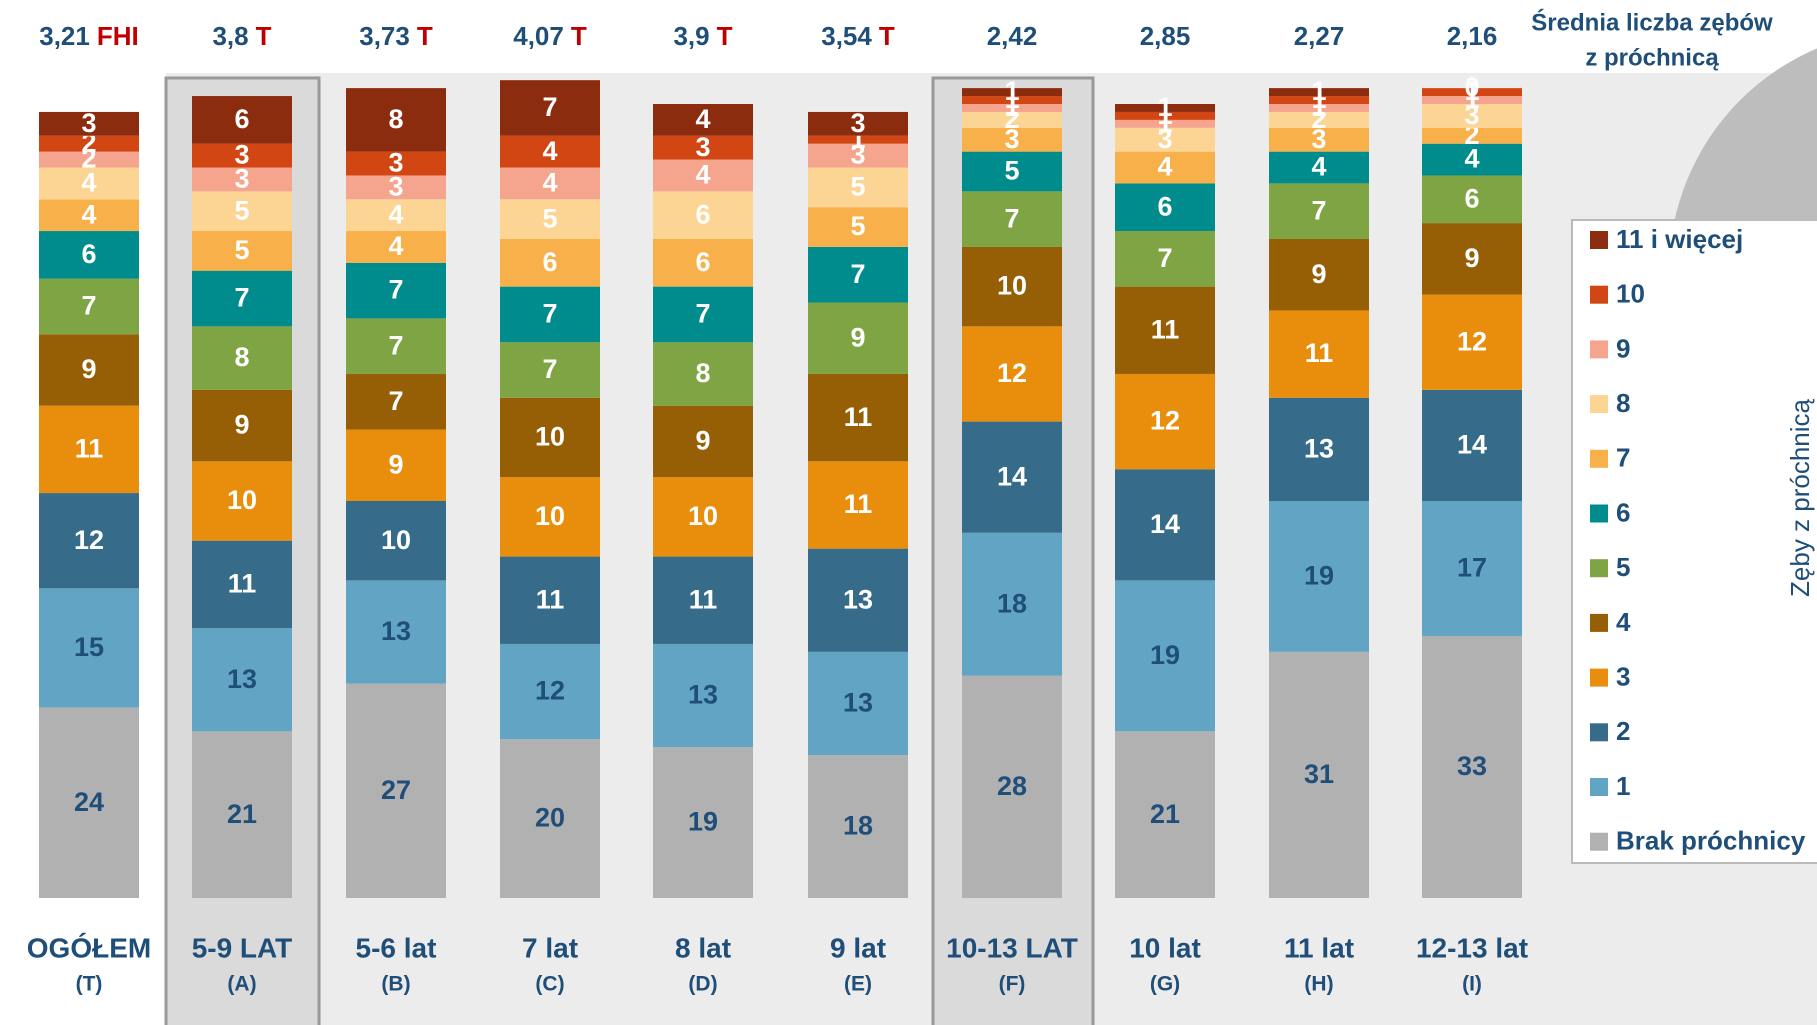 The image size is (1817, 1025). I want to click on mean-value: 2,27, so click(1319, 36).